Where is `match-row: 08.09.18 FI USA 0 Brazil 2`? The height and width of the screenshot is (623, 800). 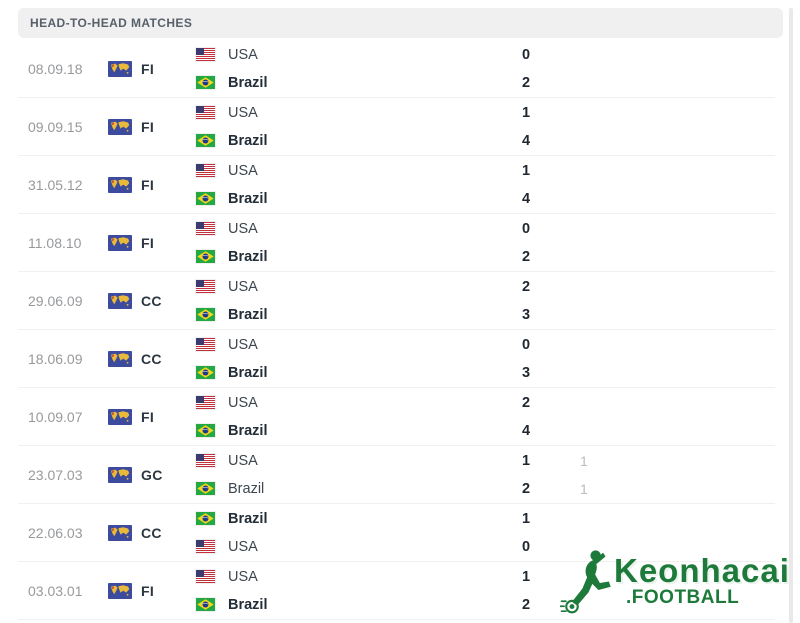
match-row: 08.09.18 FI USA 0 Brazil 2 is located at coordinates (396, 69).